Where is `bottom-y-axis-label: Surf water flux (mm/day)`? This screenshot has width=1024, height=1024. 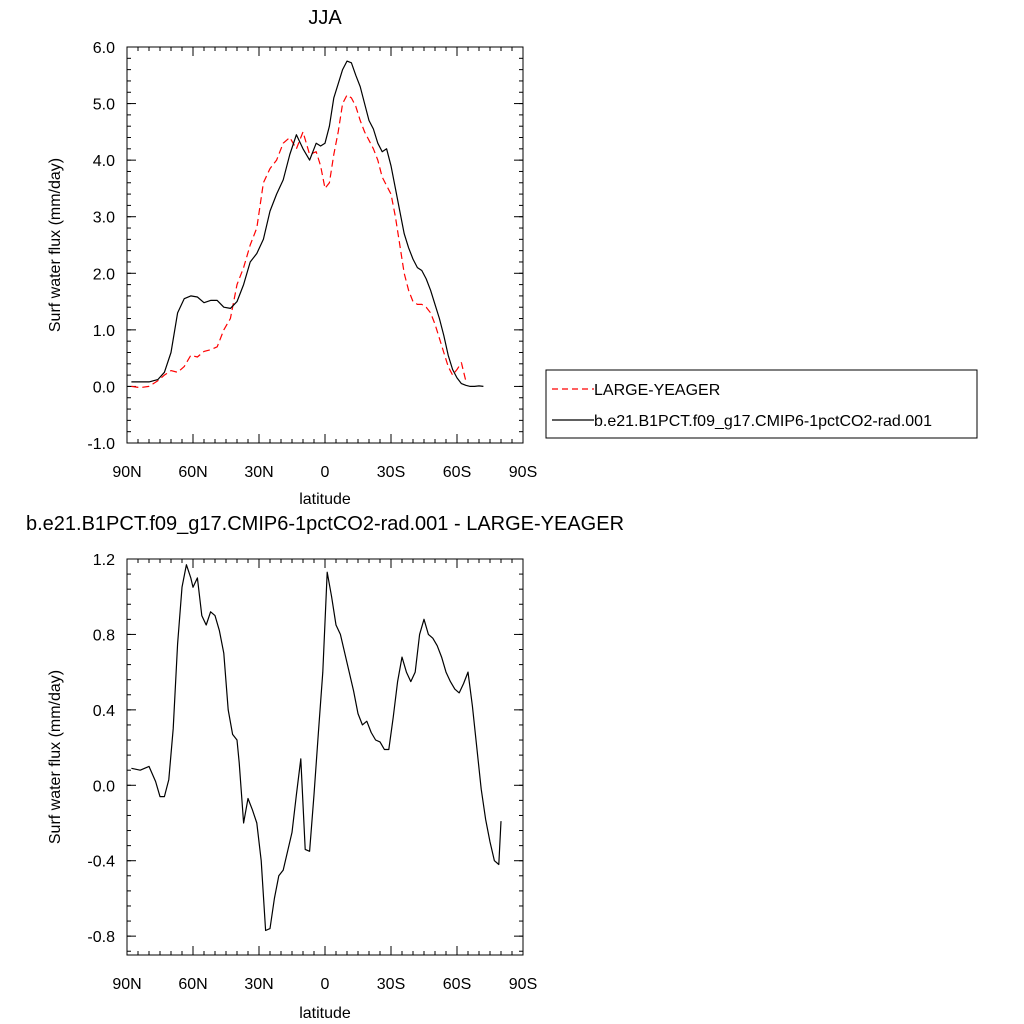 bottom-y-axis-label: Surf water flux (mm/day) is located at coordinates (55, 757).